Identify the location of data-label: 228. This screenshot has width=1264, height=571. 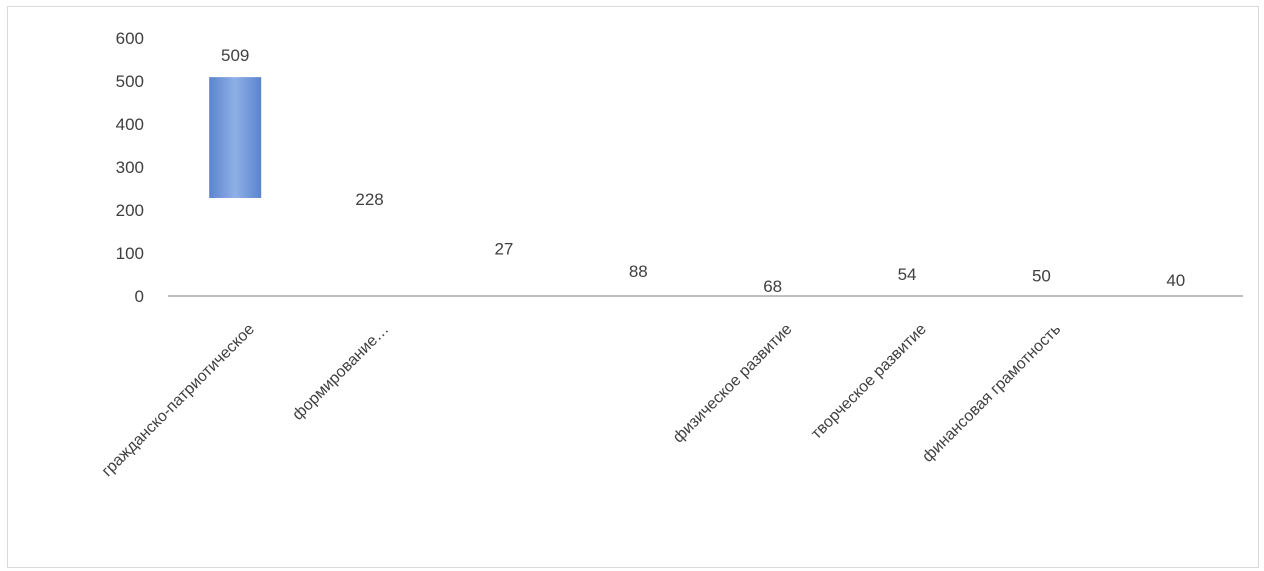
(369, 199).